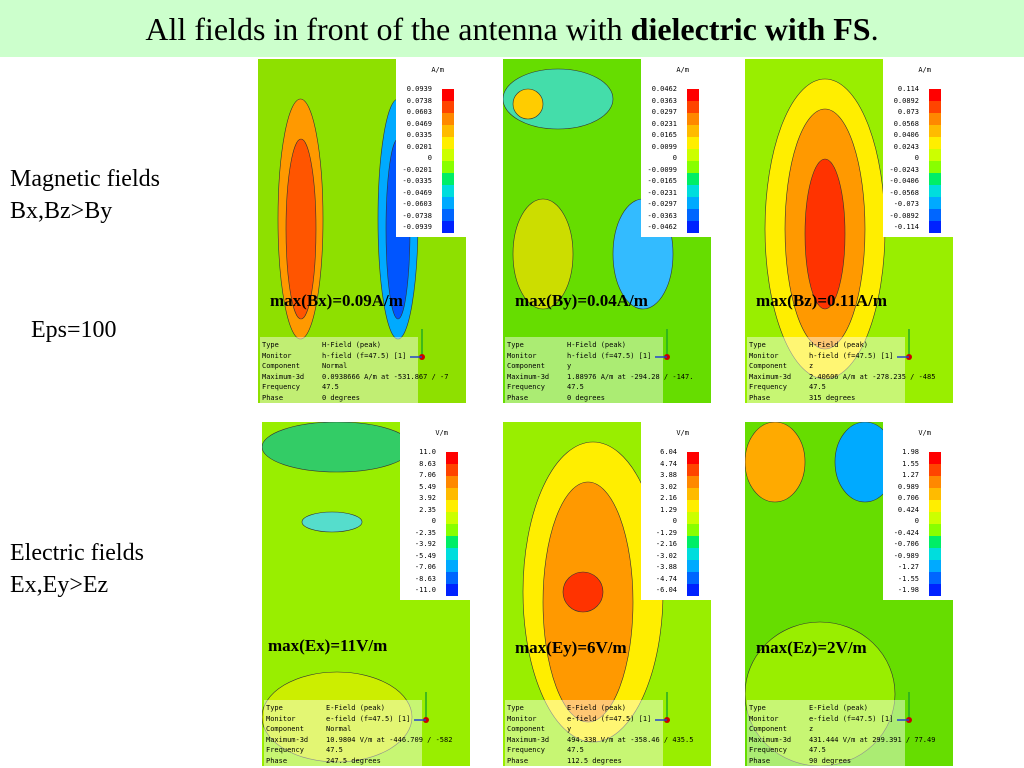  What do you see at coordinates (388, 29) in the screenshot?
I see `title-prefix: All fields in front of the antenna with` at bounding box center [388, 29].